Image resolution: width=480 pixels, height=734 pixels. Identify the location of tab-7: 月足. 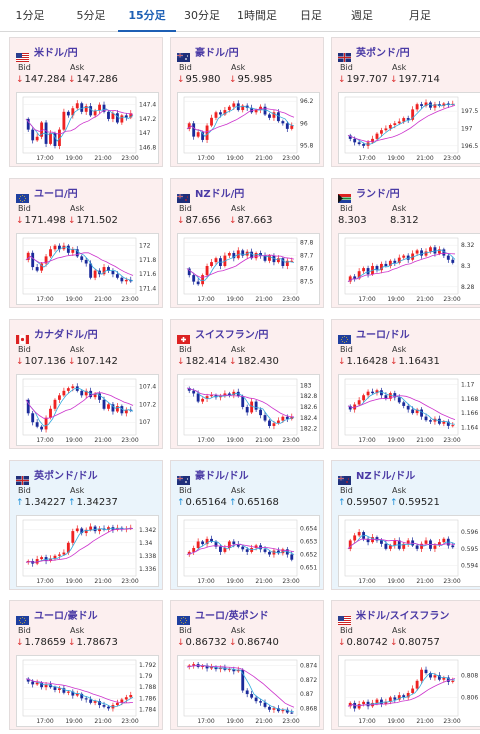
(420, 15).